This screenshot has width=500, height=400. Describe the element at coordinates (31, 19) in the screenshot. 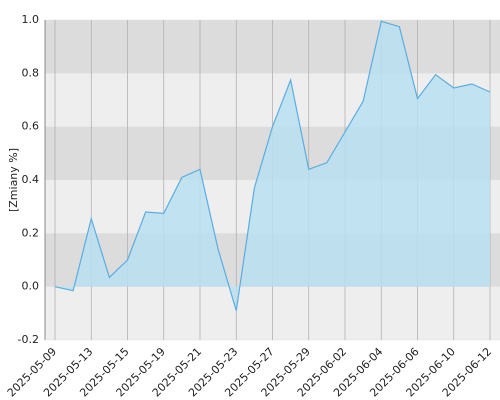

I see `y-tick-label: 1.0` at that location.